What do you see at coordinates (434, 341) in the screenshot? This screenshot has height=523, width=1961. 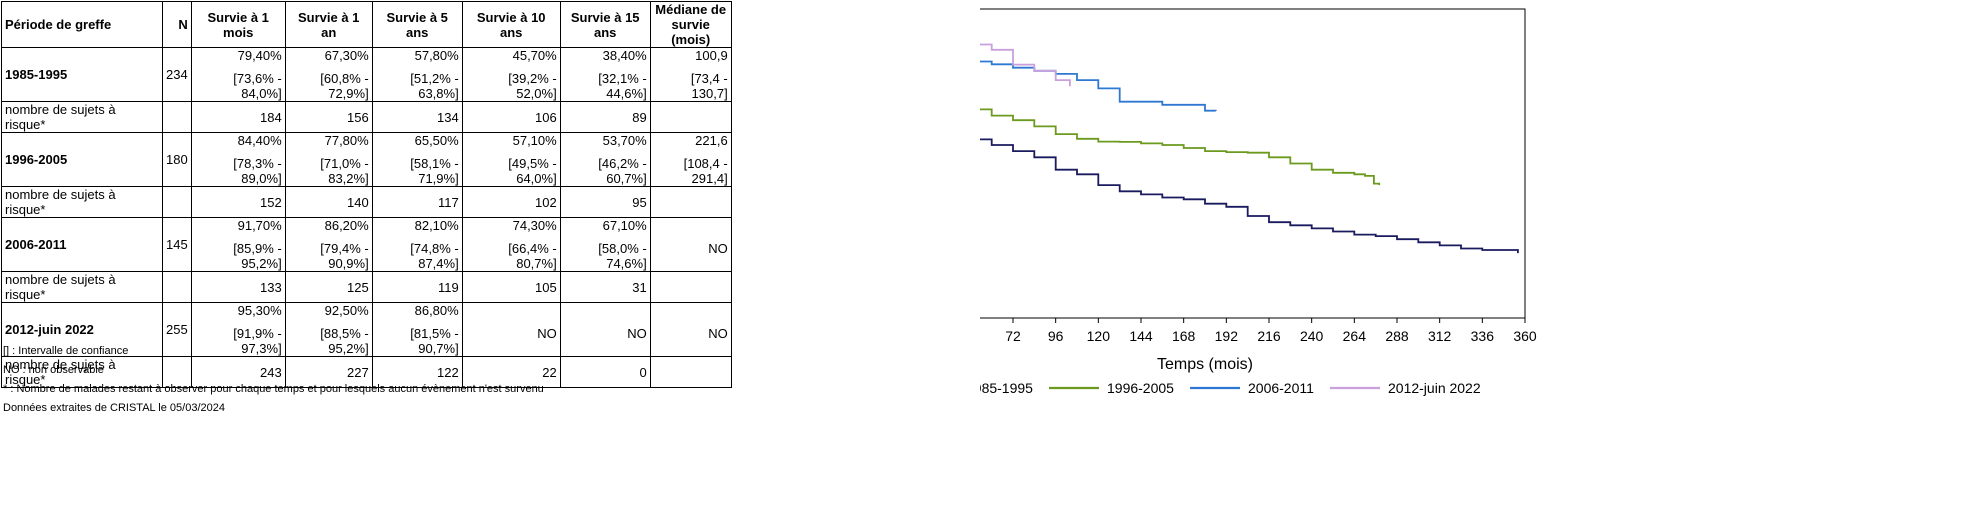 I see `confidence-interval: [81,5% - 90,7%]` at bounding box center [434, 341].